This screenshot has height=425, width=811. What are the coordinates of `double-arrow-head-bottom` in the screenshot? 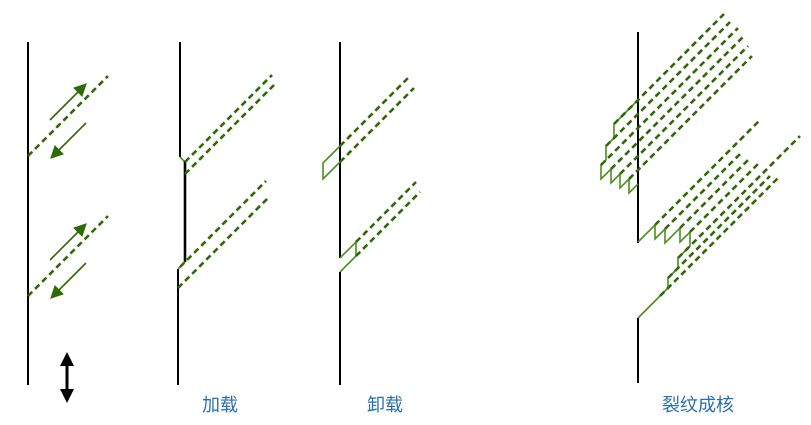 It's located at (67, 396).